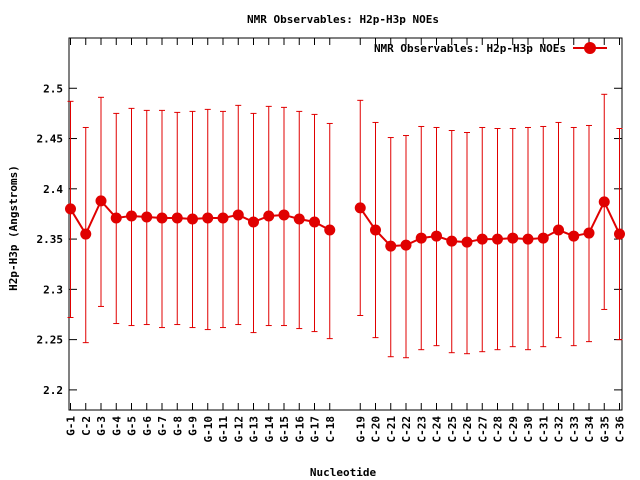  I want to click on y-tick-label: 2.35, so click(50, 239).